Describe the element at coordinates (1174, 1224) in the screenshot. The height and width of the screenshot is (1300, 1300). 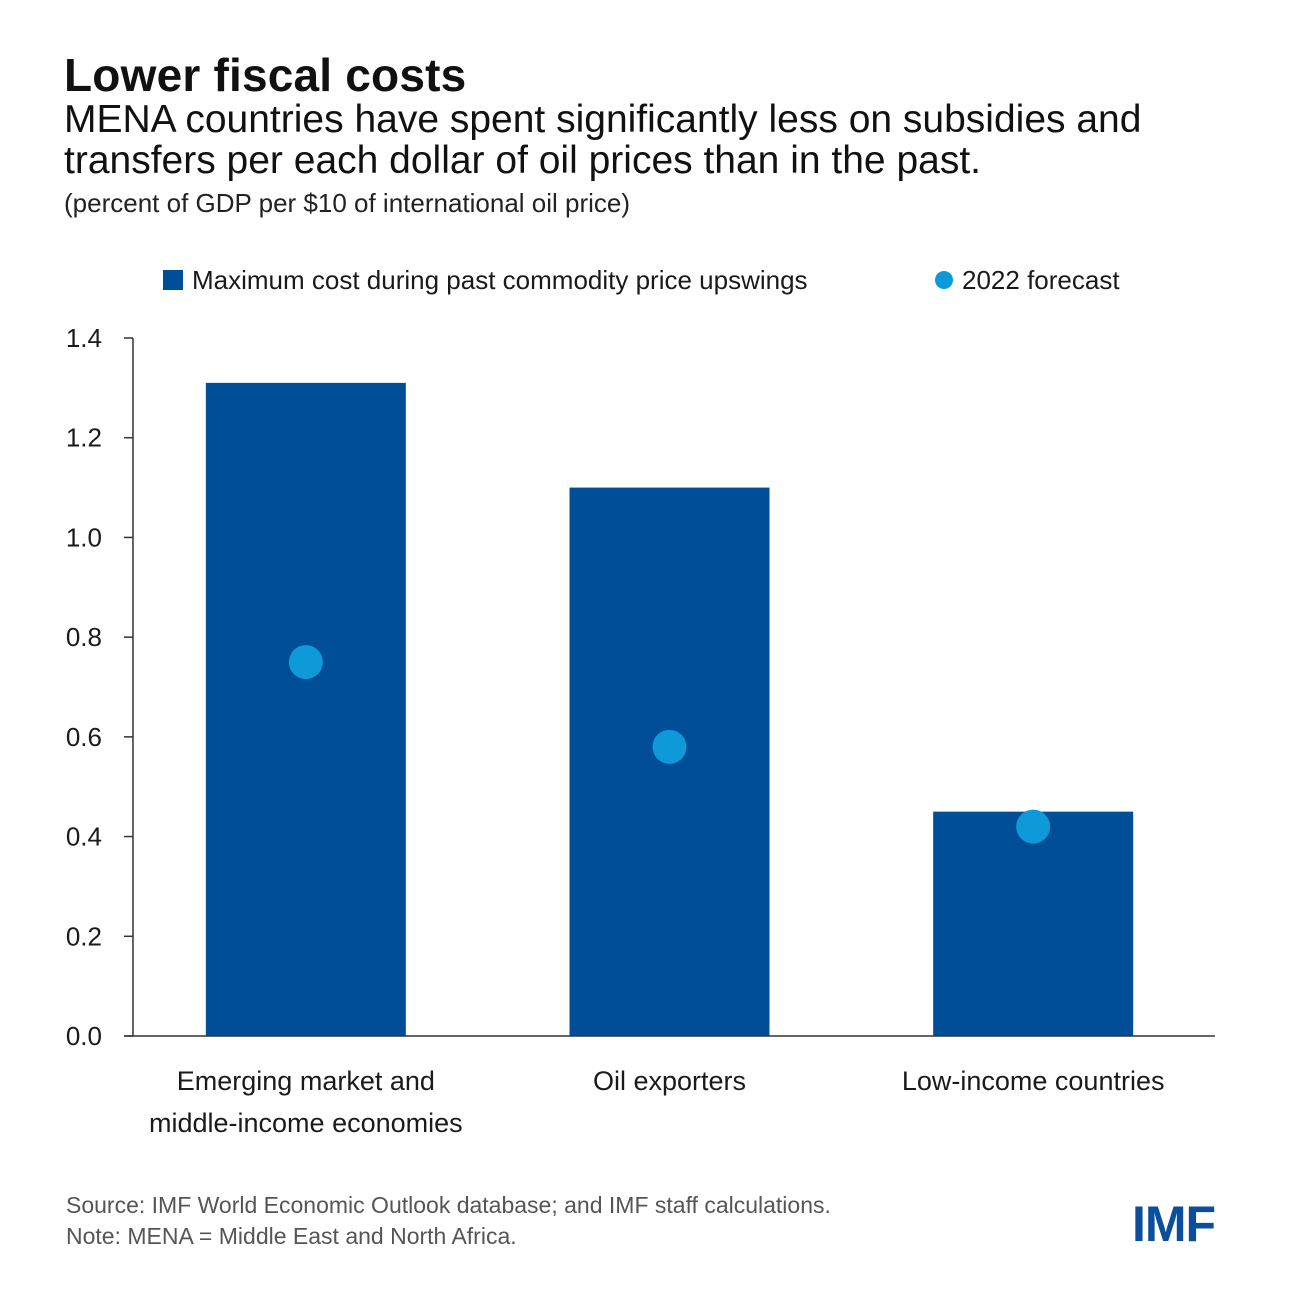
I see `imf-logo: IMF` at that location.